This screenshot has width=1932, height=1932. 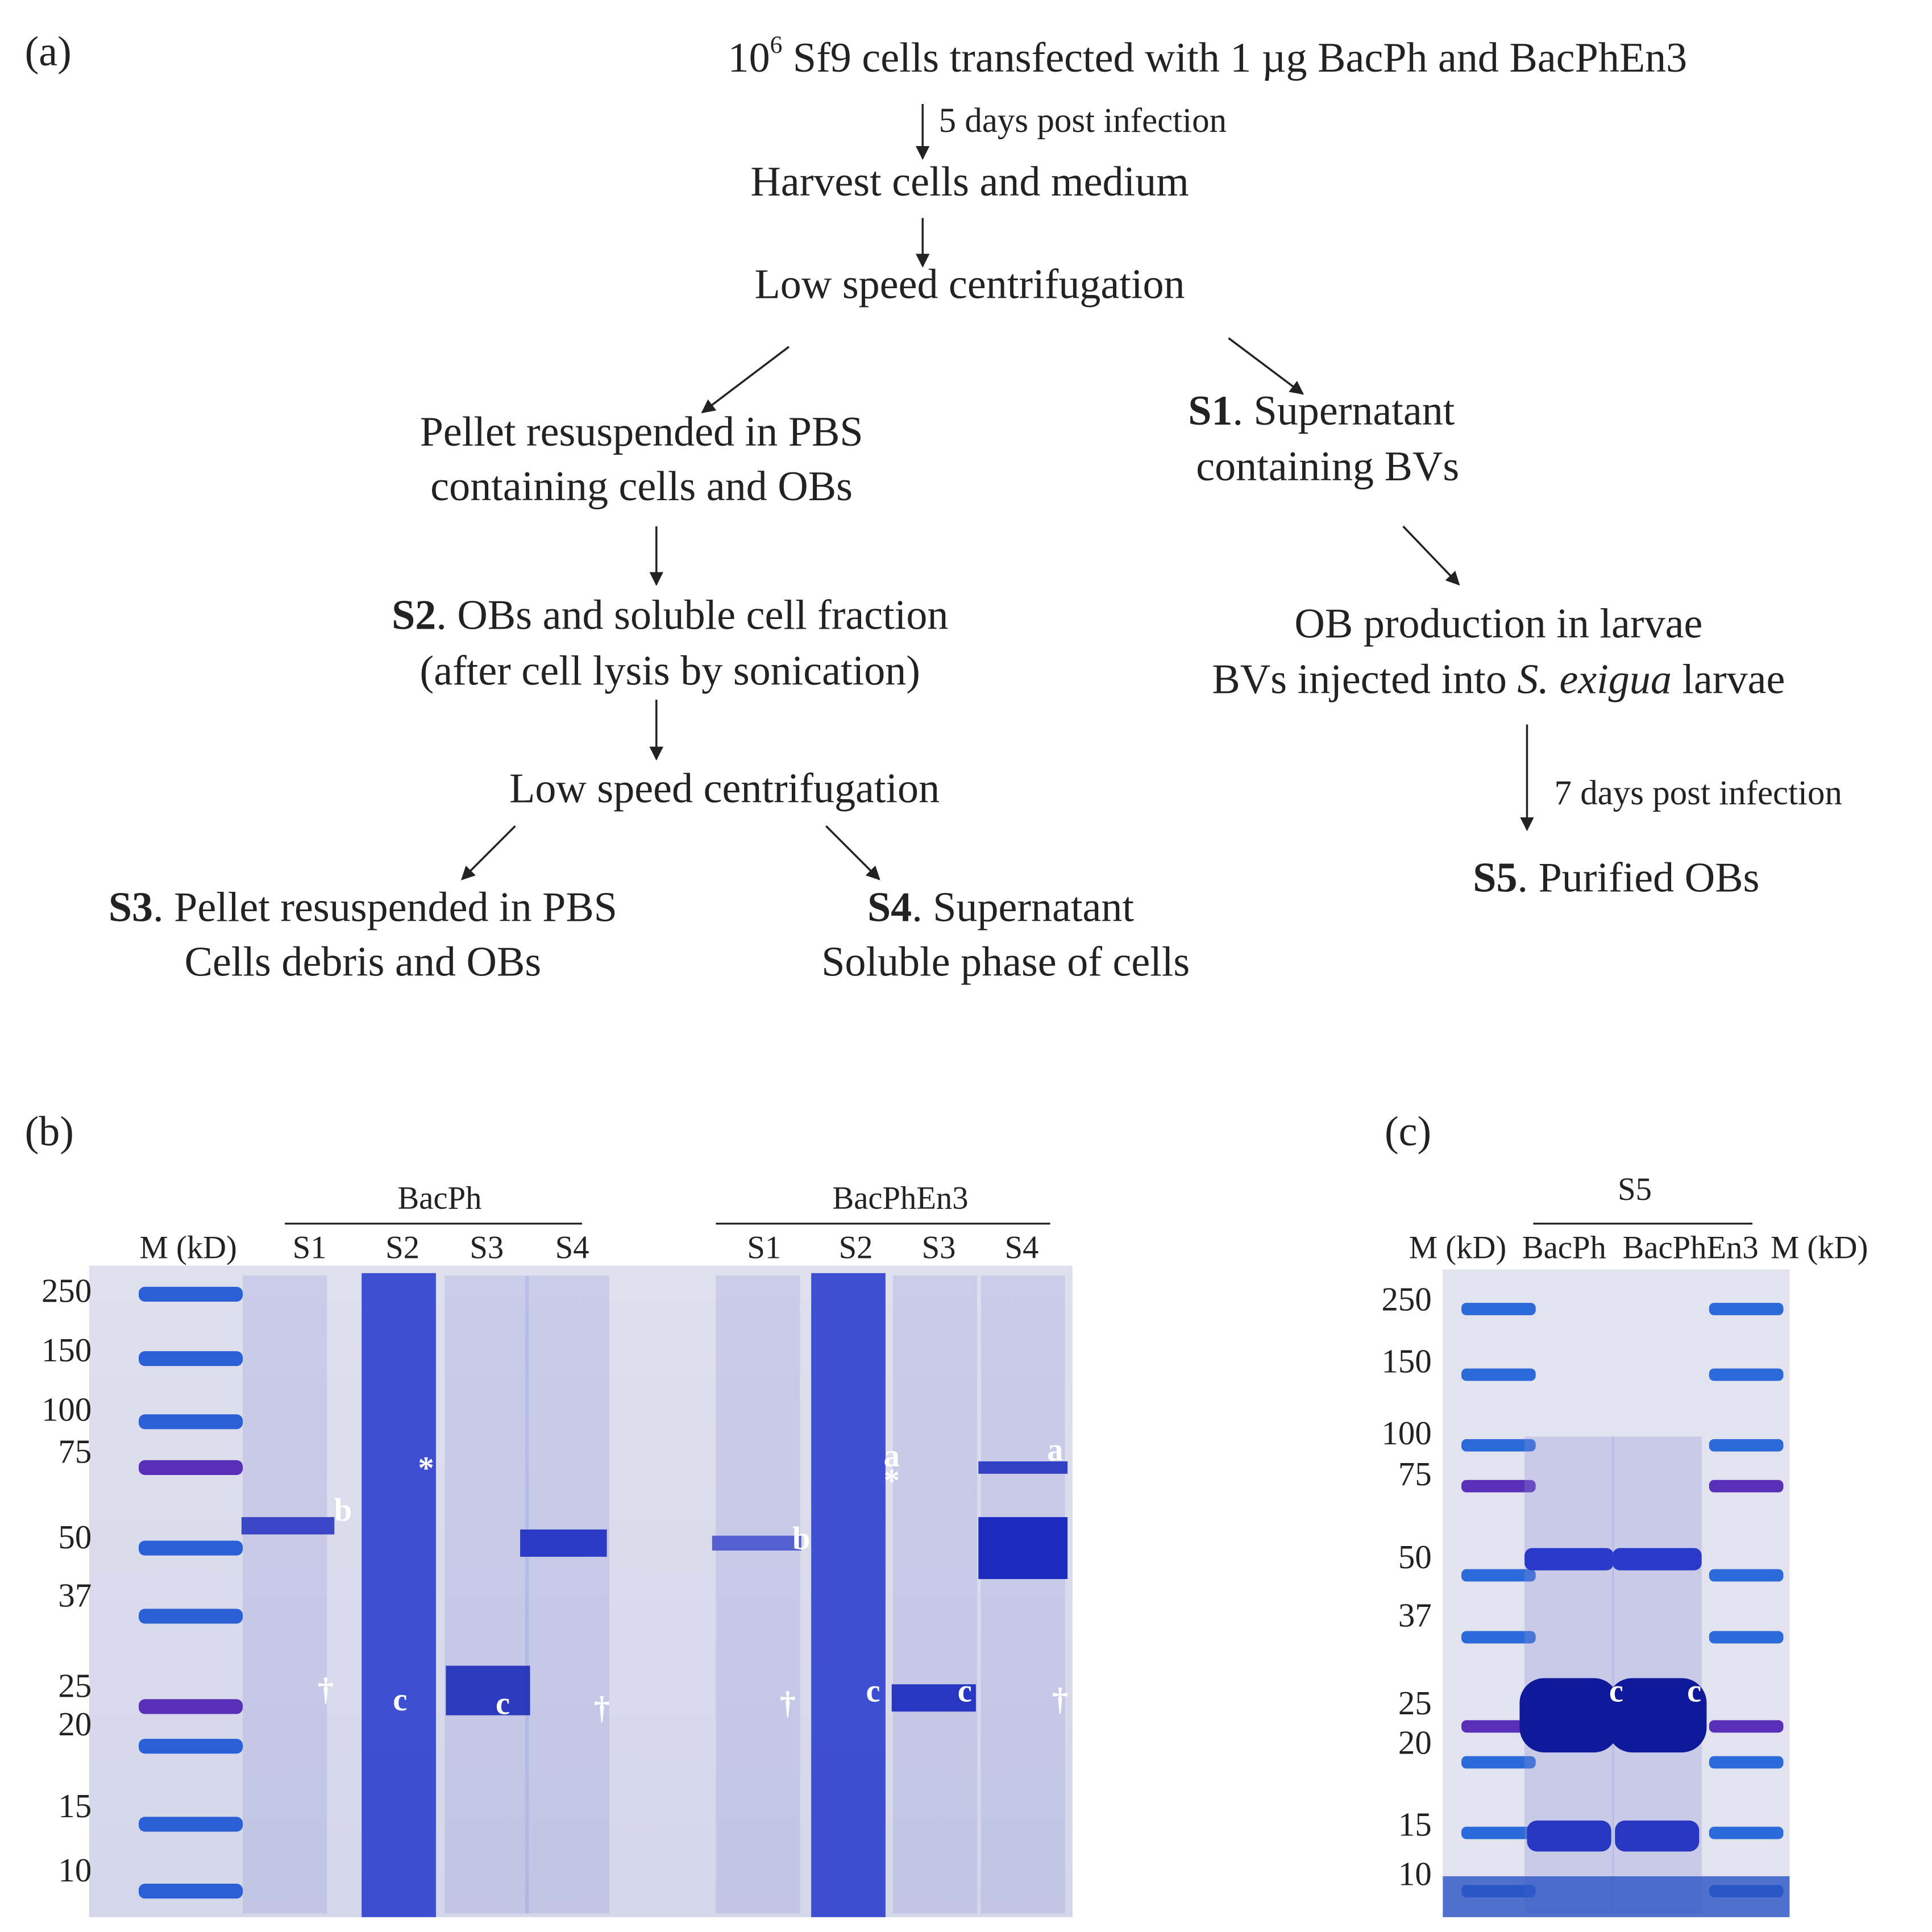 What do you see at coordinates (1617, 1897) in the screenshot?
I see `gel-foot` at bounding box center [1617, 1897].